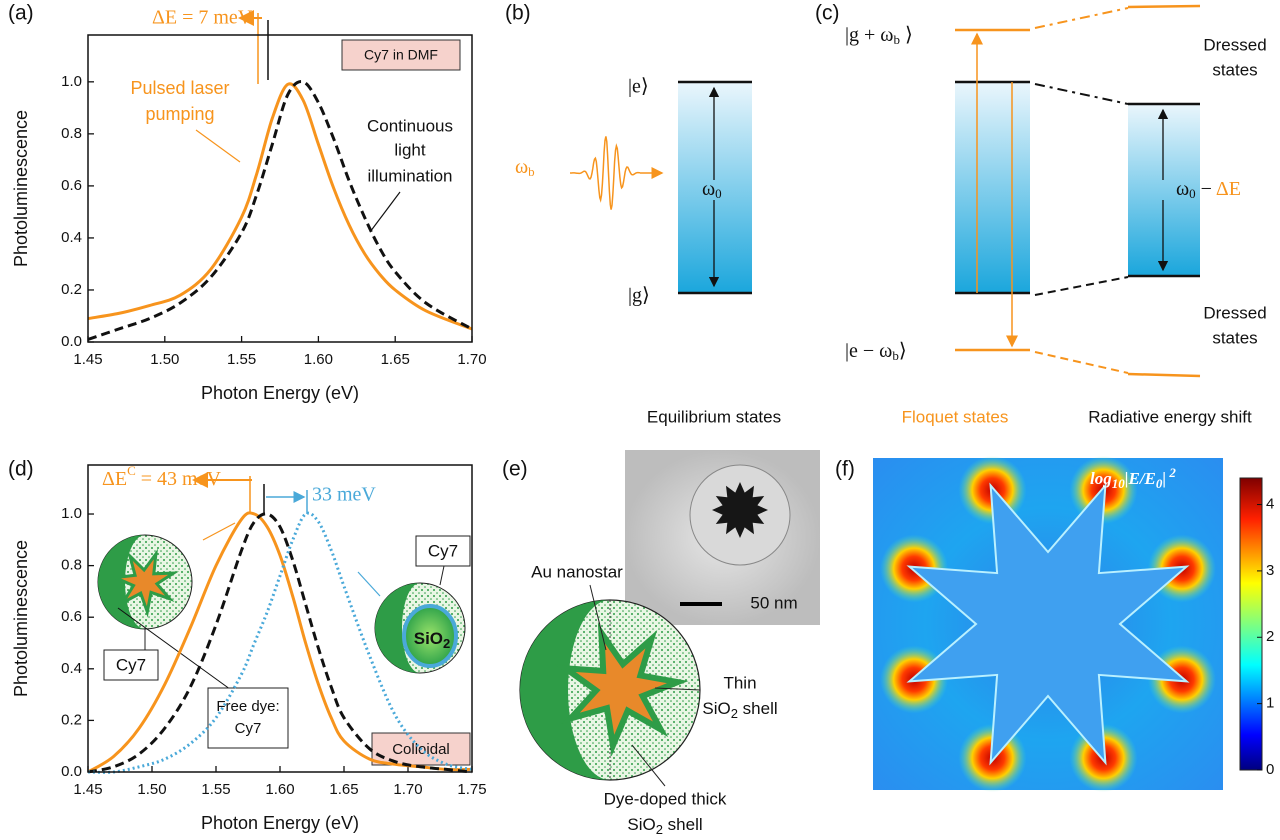 This screenshot has height=840, width=1280. Describe the element at coordinates (344, 495) in the screenshot. I see `annotation: 33 meV` at that location.